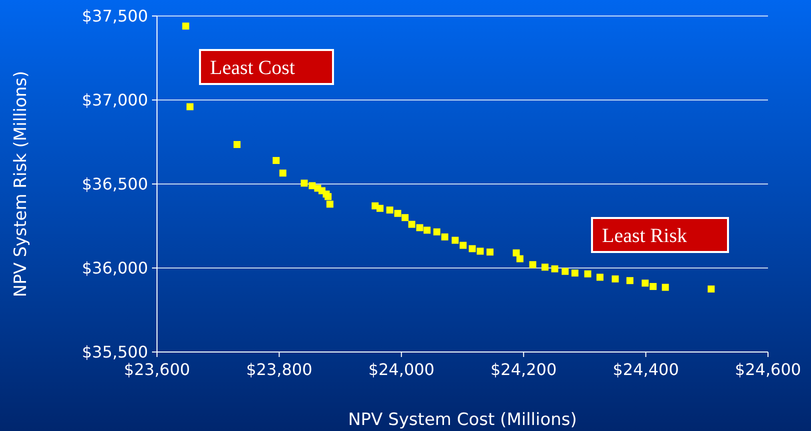  I want to click on y-tick-label: $35,500, so click(115, 352).